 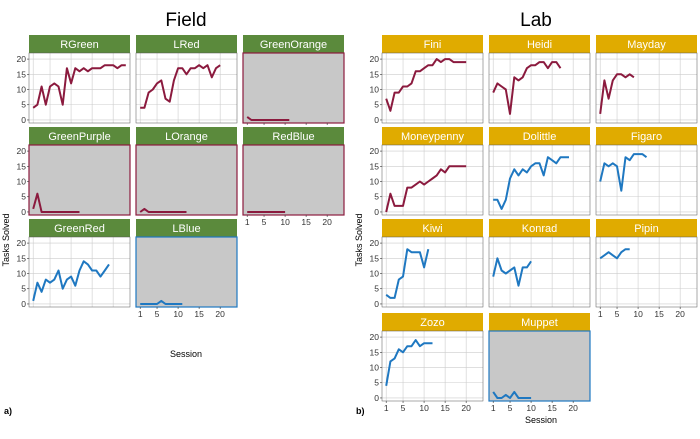 What do you see at coordinates (432, 228) in the screenshot?
I see `lab-kiwi-strip` at bounding box center [432, 228].